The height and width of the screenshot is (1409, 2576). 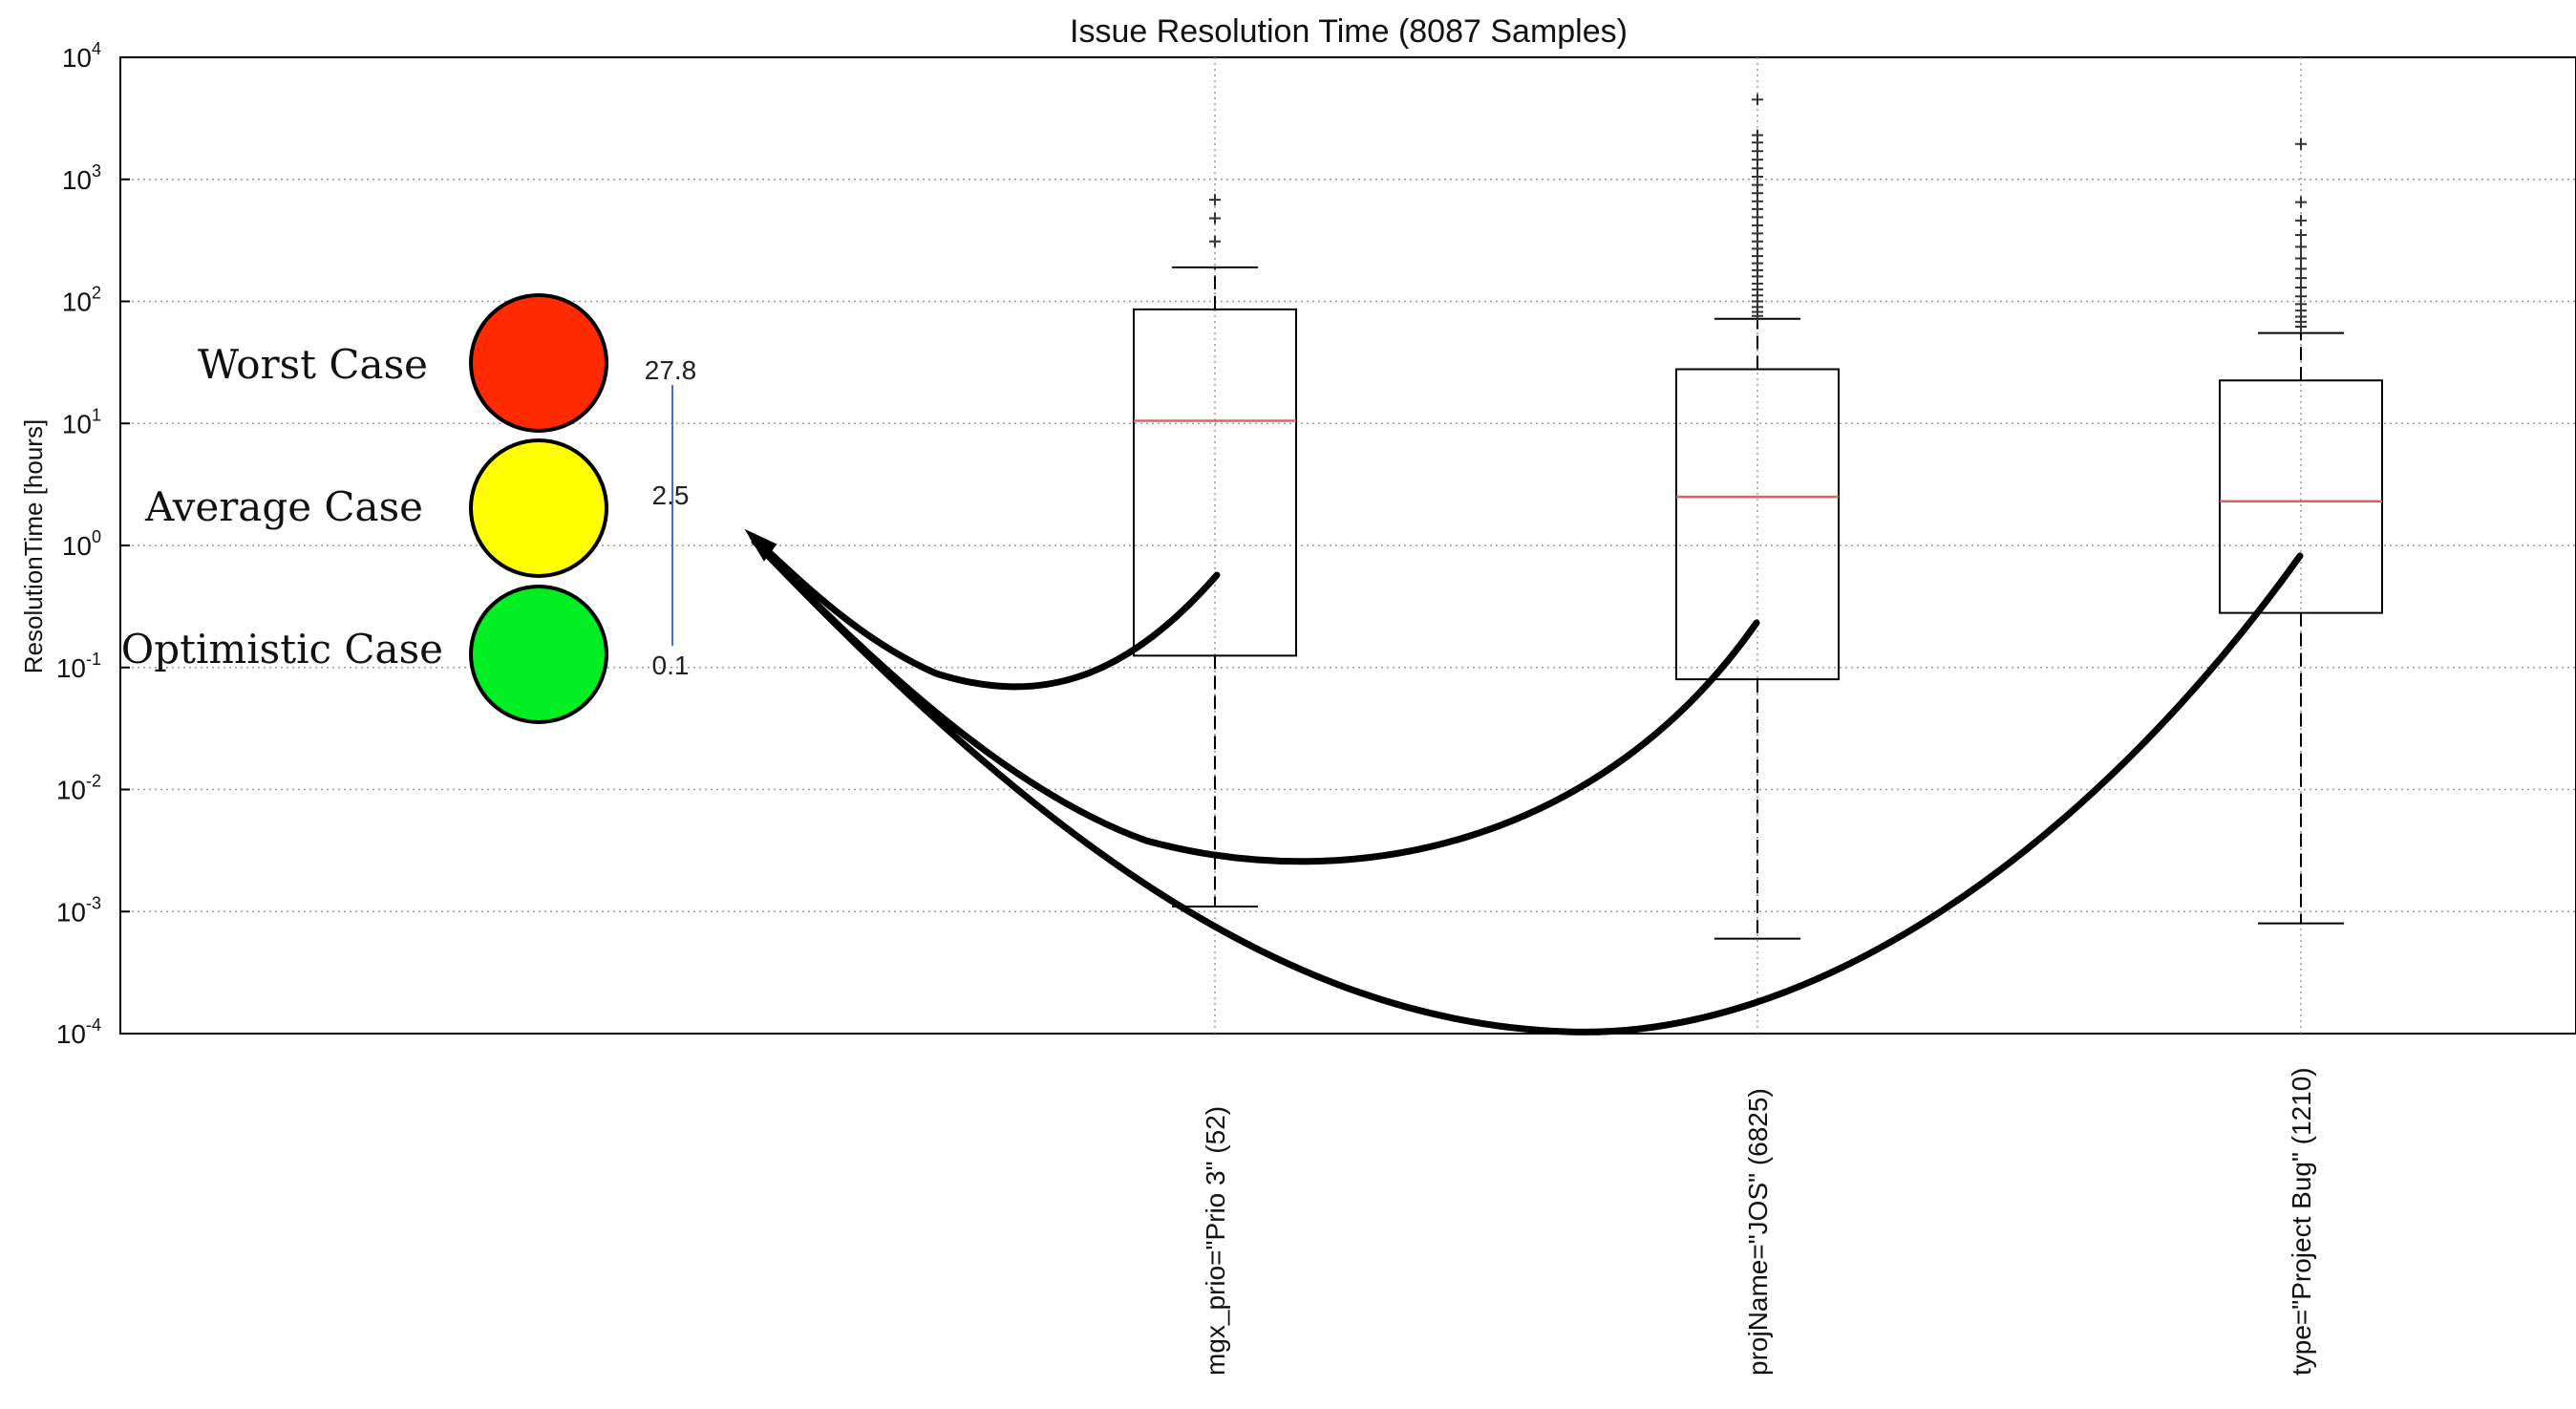 I want to click on y-tick-label: 10⁻⁴, so click(x=79, y=1032).